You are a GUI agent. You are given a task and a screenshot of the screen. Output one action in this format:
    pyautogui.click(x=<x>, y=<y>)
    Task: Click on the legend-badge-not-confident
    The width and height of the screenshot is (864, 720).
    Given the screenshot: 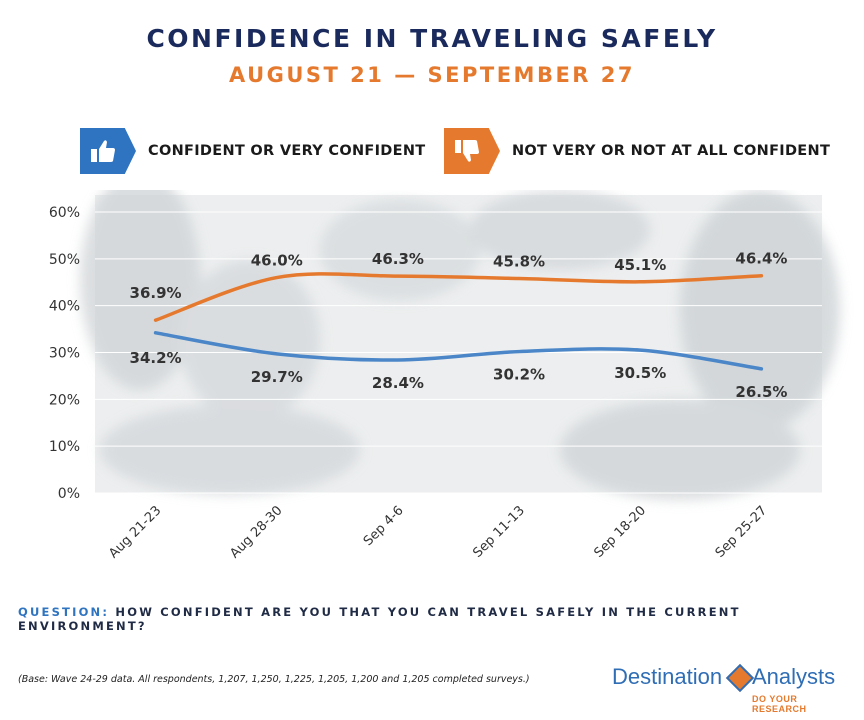 What is the action you would take?
    pyautogui.click(x=472, y=151)
    